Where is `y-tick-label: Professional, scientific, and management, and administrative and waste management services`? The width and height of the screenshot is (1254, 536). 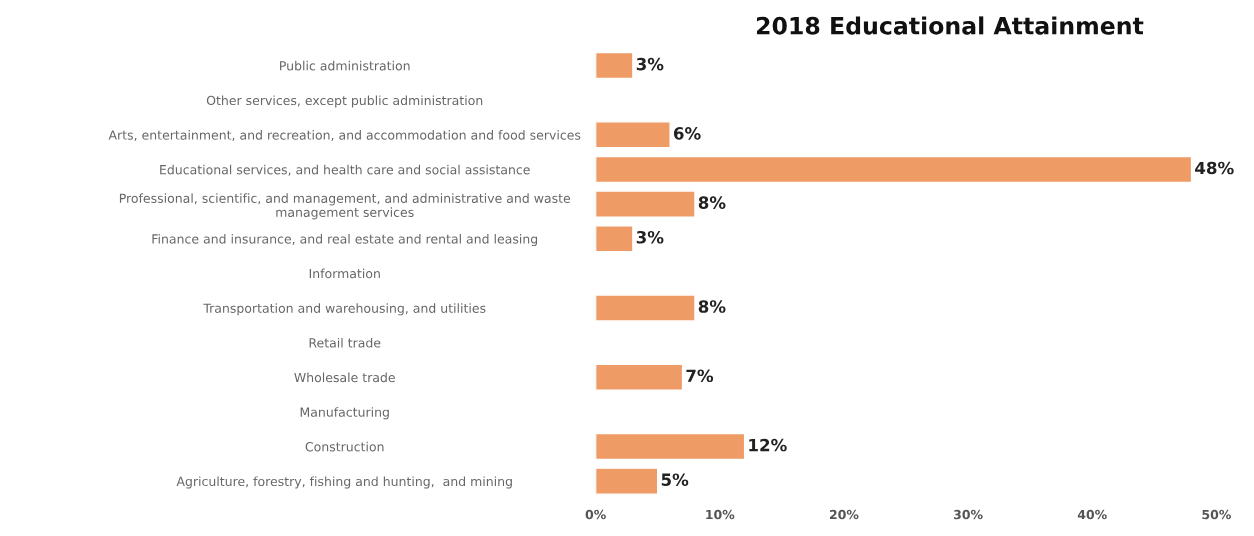 y-tick-label: Professional, scientific, and management, and administrative and waste management services is located at coordinates (345, 206).